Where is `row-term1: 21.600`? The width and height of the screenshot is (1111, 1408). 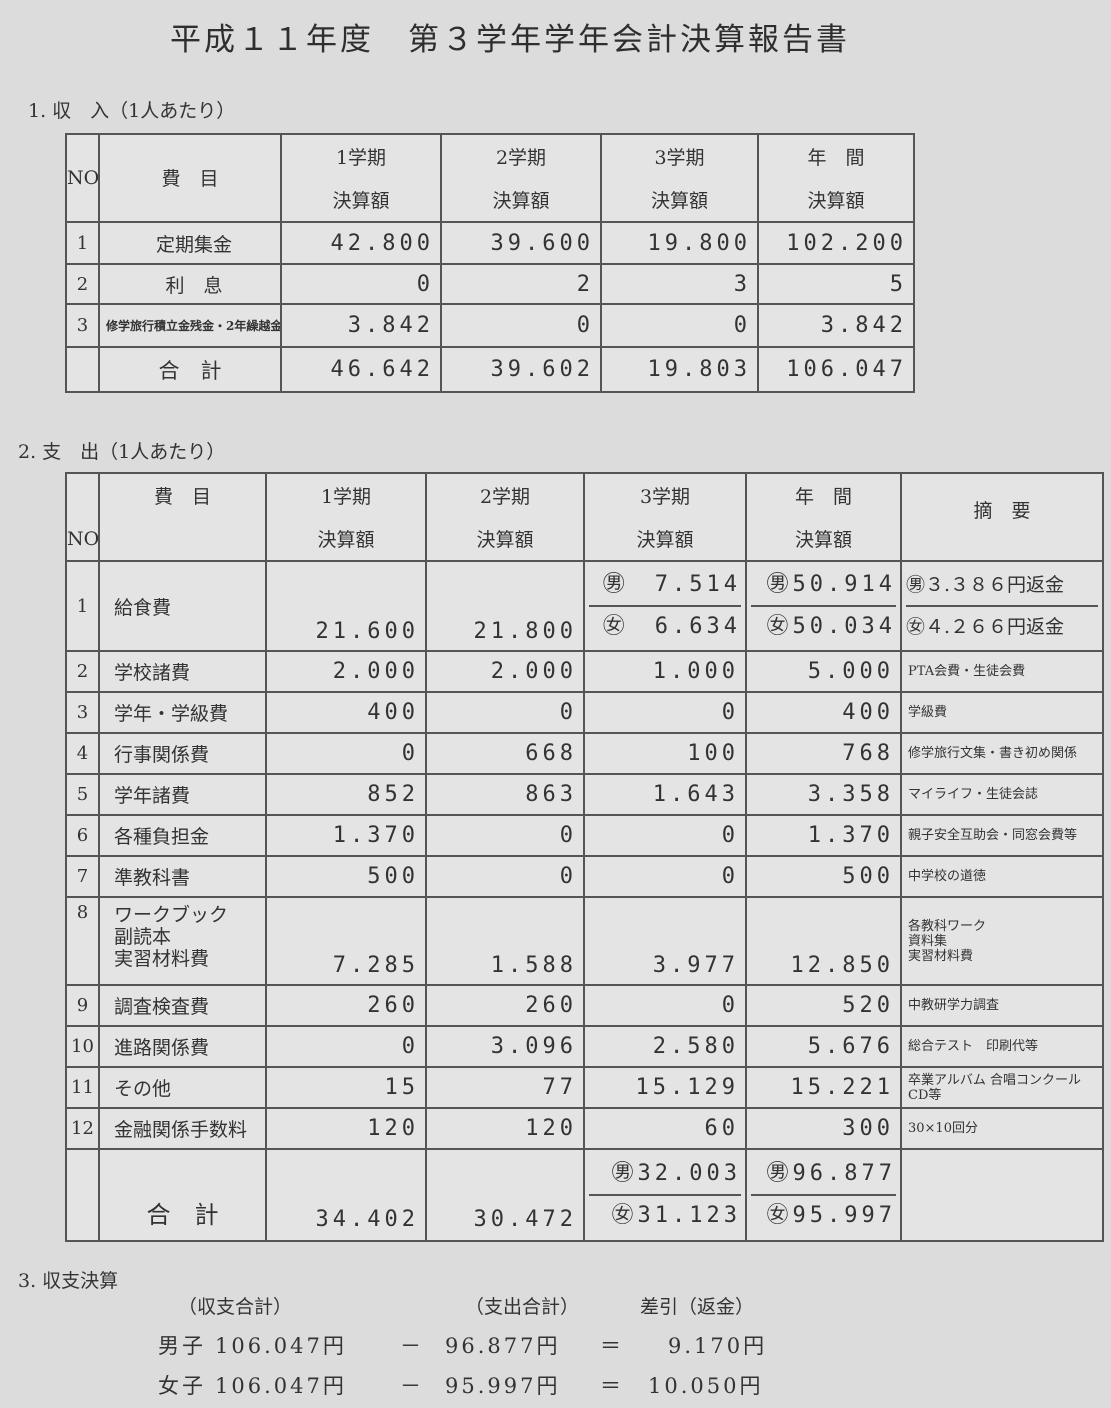 row-term1: 21.600 is located at coordinates (346, 606).